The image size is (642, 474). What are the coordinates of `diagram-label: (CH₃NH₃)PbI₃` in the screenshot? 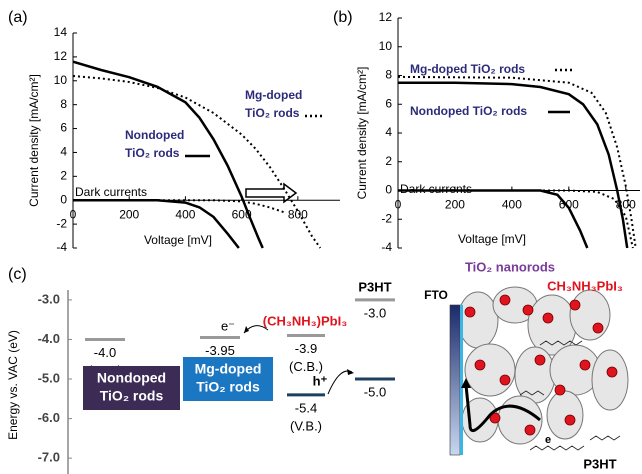 It's located at (305, 320).